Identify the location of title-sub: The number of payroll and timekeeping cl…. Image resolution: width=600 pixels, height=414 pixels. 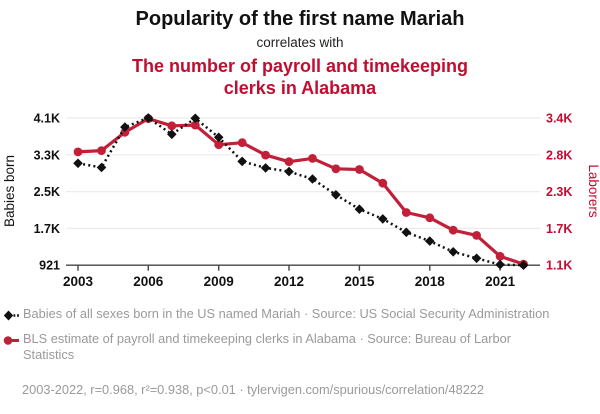
(300, 77).